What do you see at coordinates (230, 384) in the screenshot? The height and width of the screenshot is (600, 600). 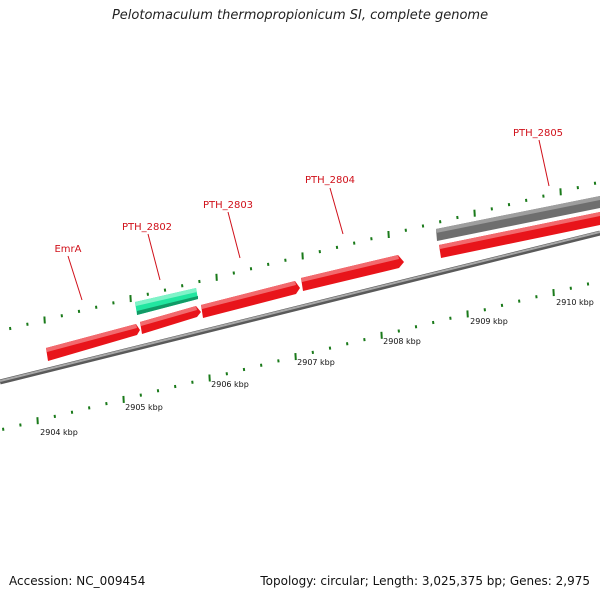 I see `scale-label-2906: 2906 kbp` at bounding box center [230, 384].